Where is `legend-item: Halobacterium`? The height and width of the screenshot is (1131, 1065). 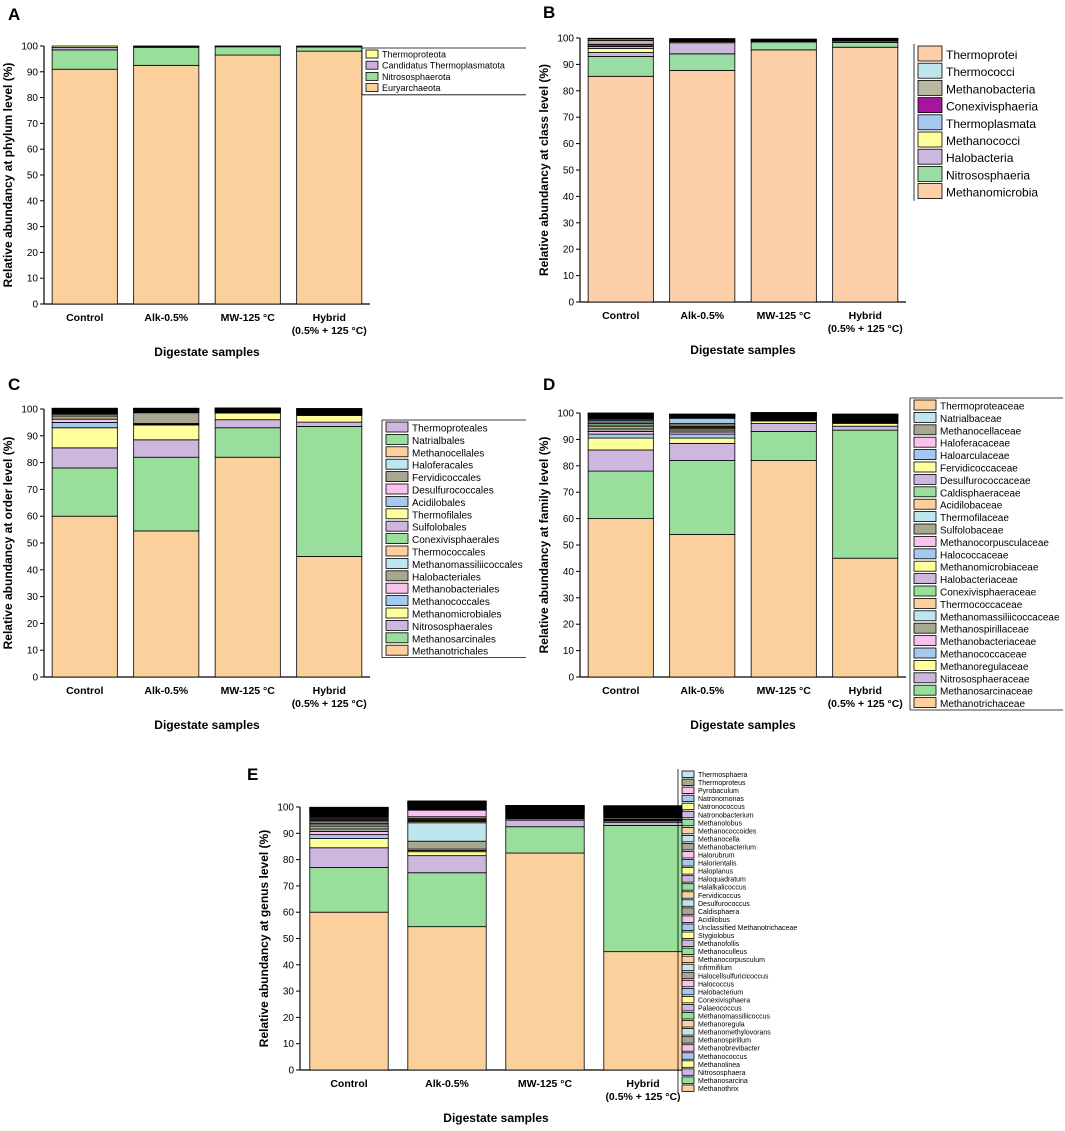
legend-item: Halobacterium is located at coordinates (712, 991).